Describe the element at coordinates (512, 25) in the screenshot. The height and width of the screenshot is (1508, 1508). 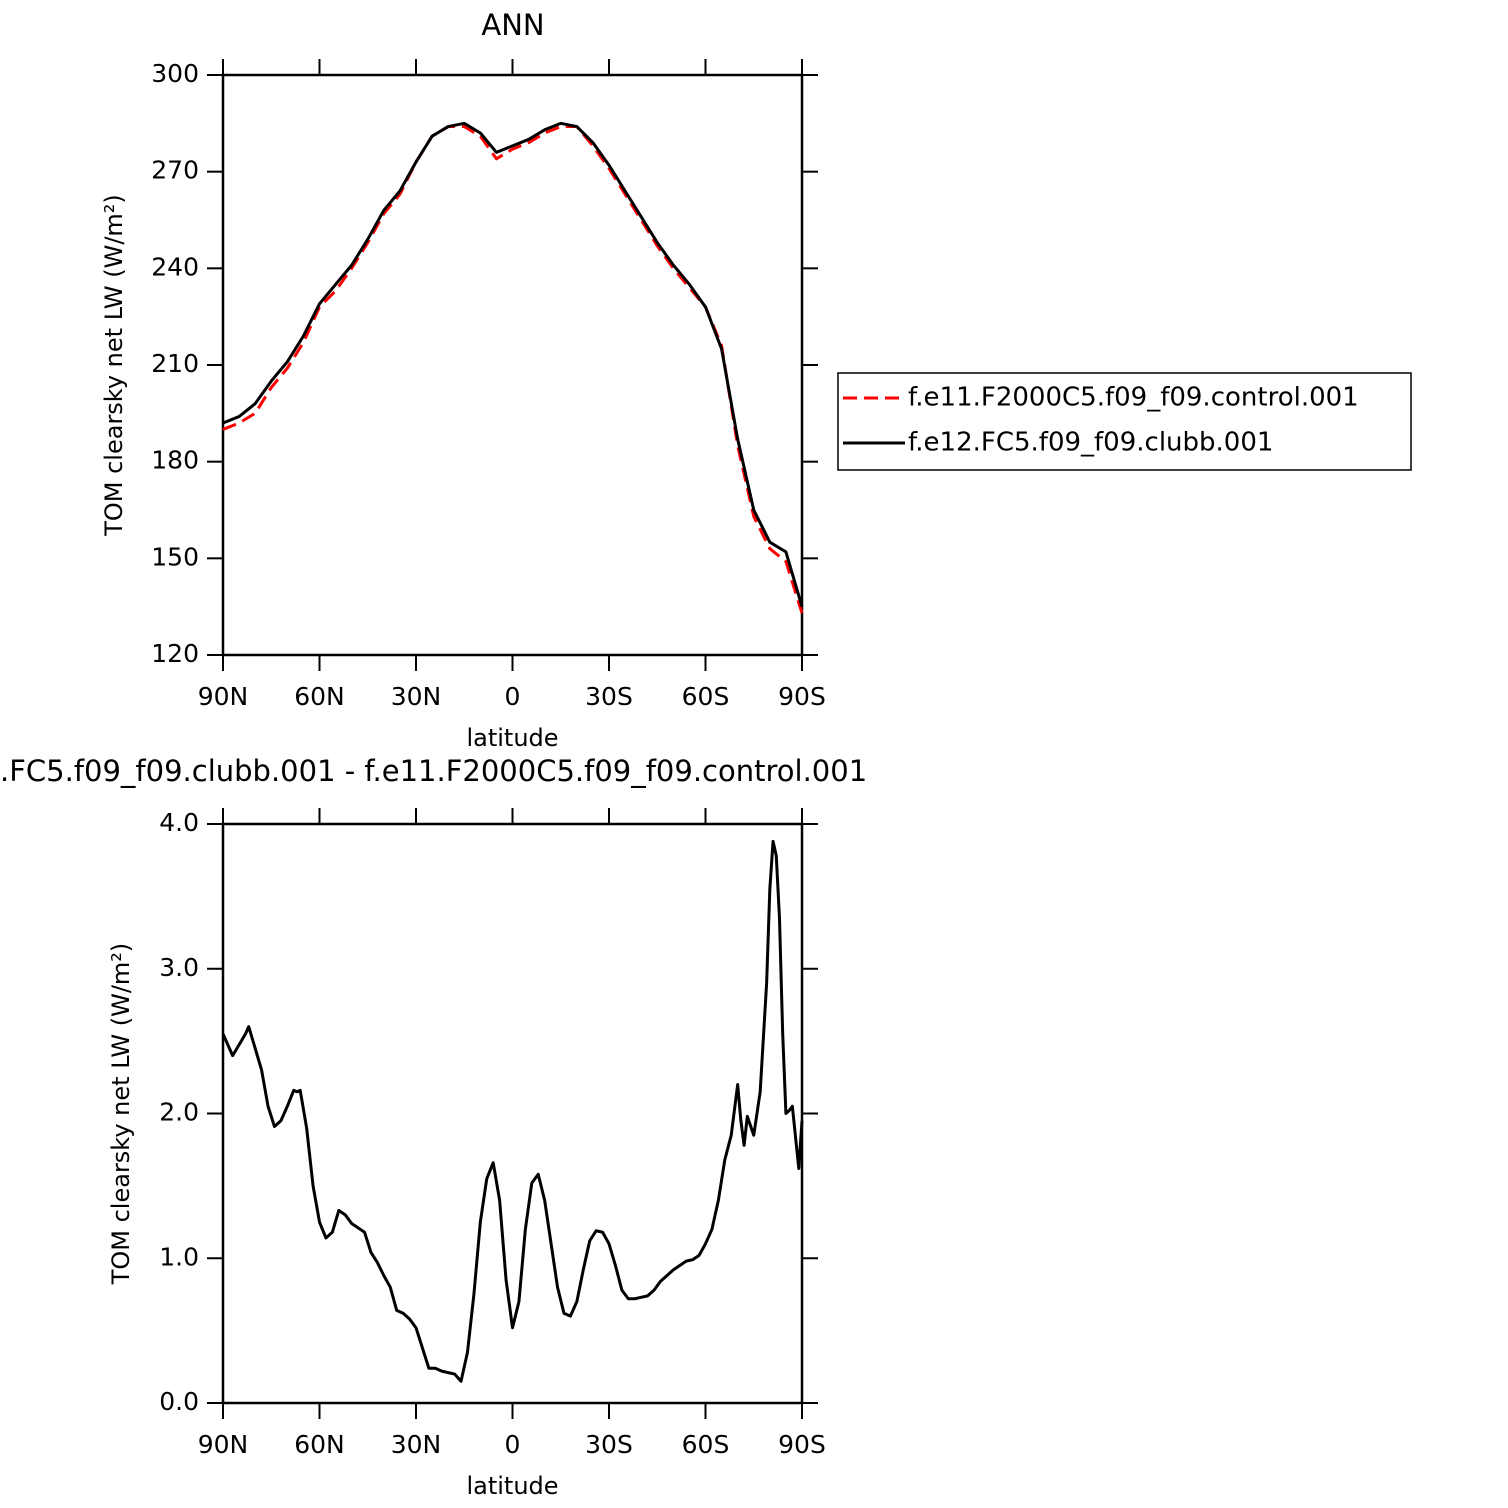
I see `chart-title: ANN` at that location.